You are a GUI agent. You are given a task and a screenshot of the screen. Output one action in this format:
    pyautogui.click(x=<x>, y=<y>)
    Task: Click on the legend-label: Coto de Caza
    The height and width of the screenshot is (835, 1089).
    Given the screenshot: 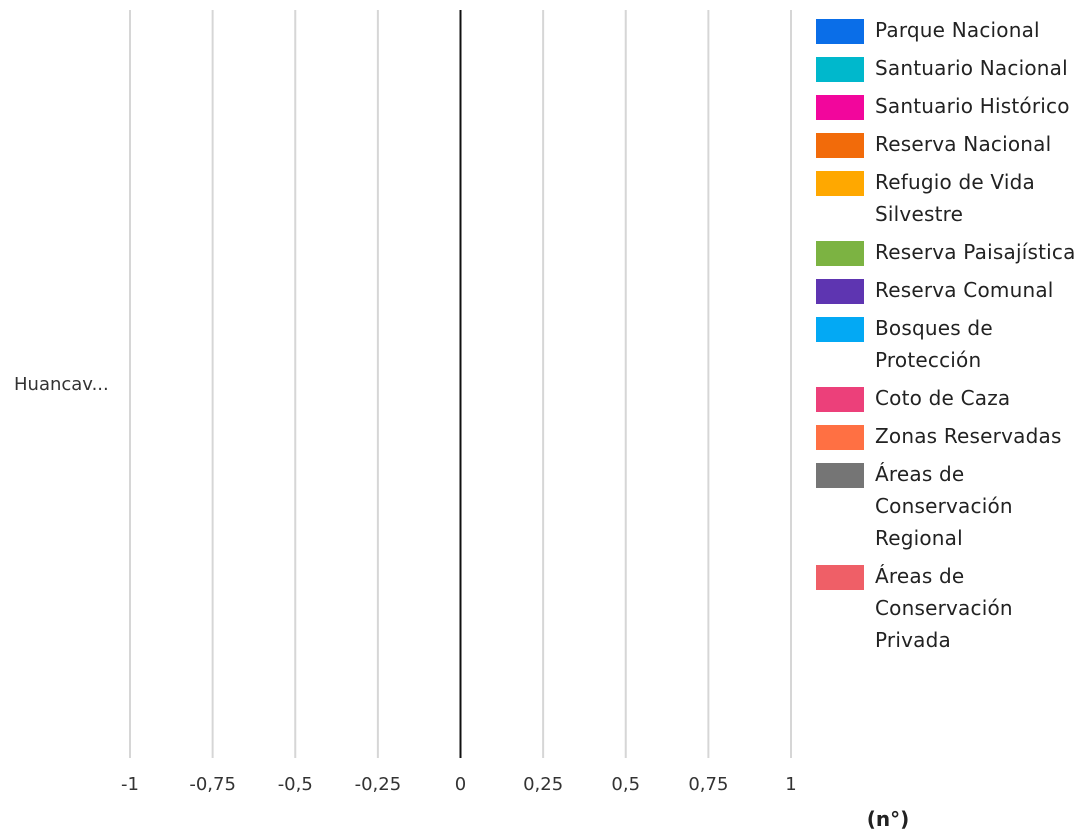 What is the action you would take?
    pyautogui.click(x=943, y=398)
    